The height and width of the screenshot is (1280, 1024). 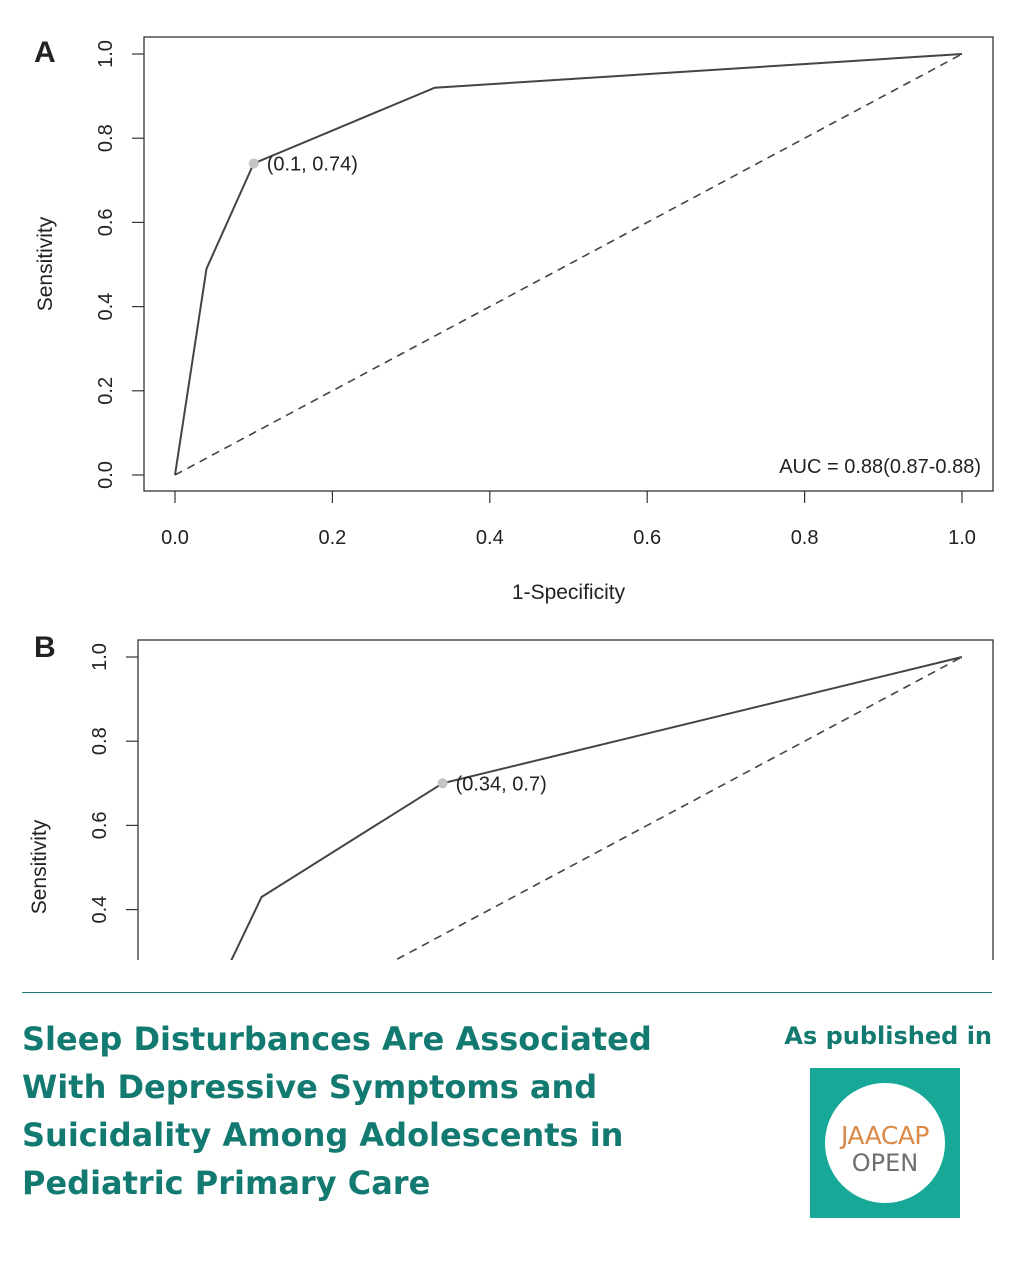 I want to click on logo-text-open: OPEN, so click(x=885, y=1163).